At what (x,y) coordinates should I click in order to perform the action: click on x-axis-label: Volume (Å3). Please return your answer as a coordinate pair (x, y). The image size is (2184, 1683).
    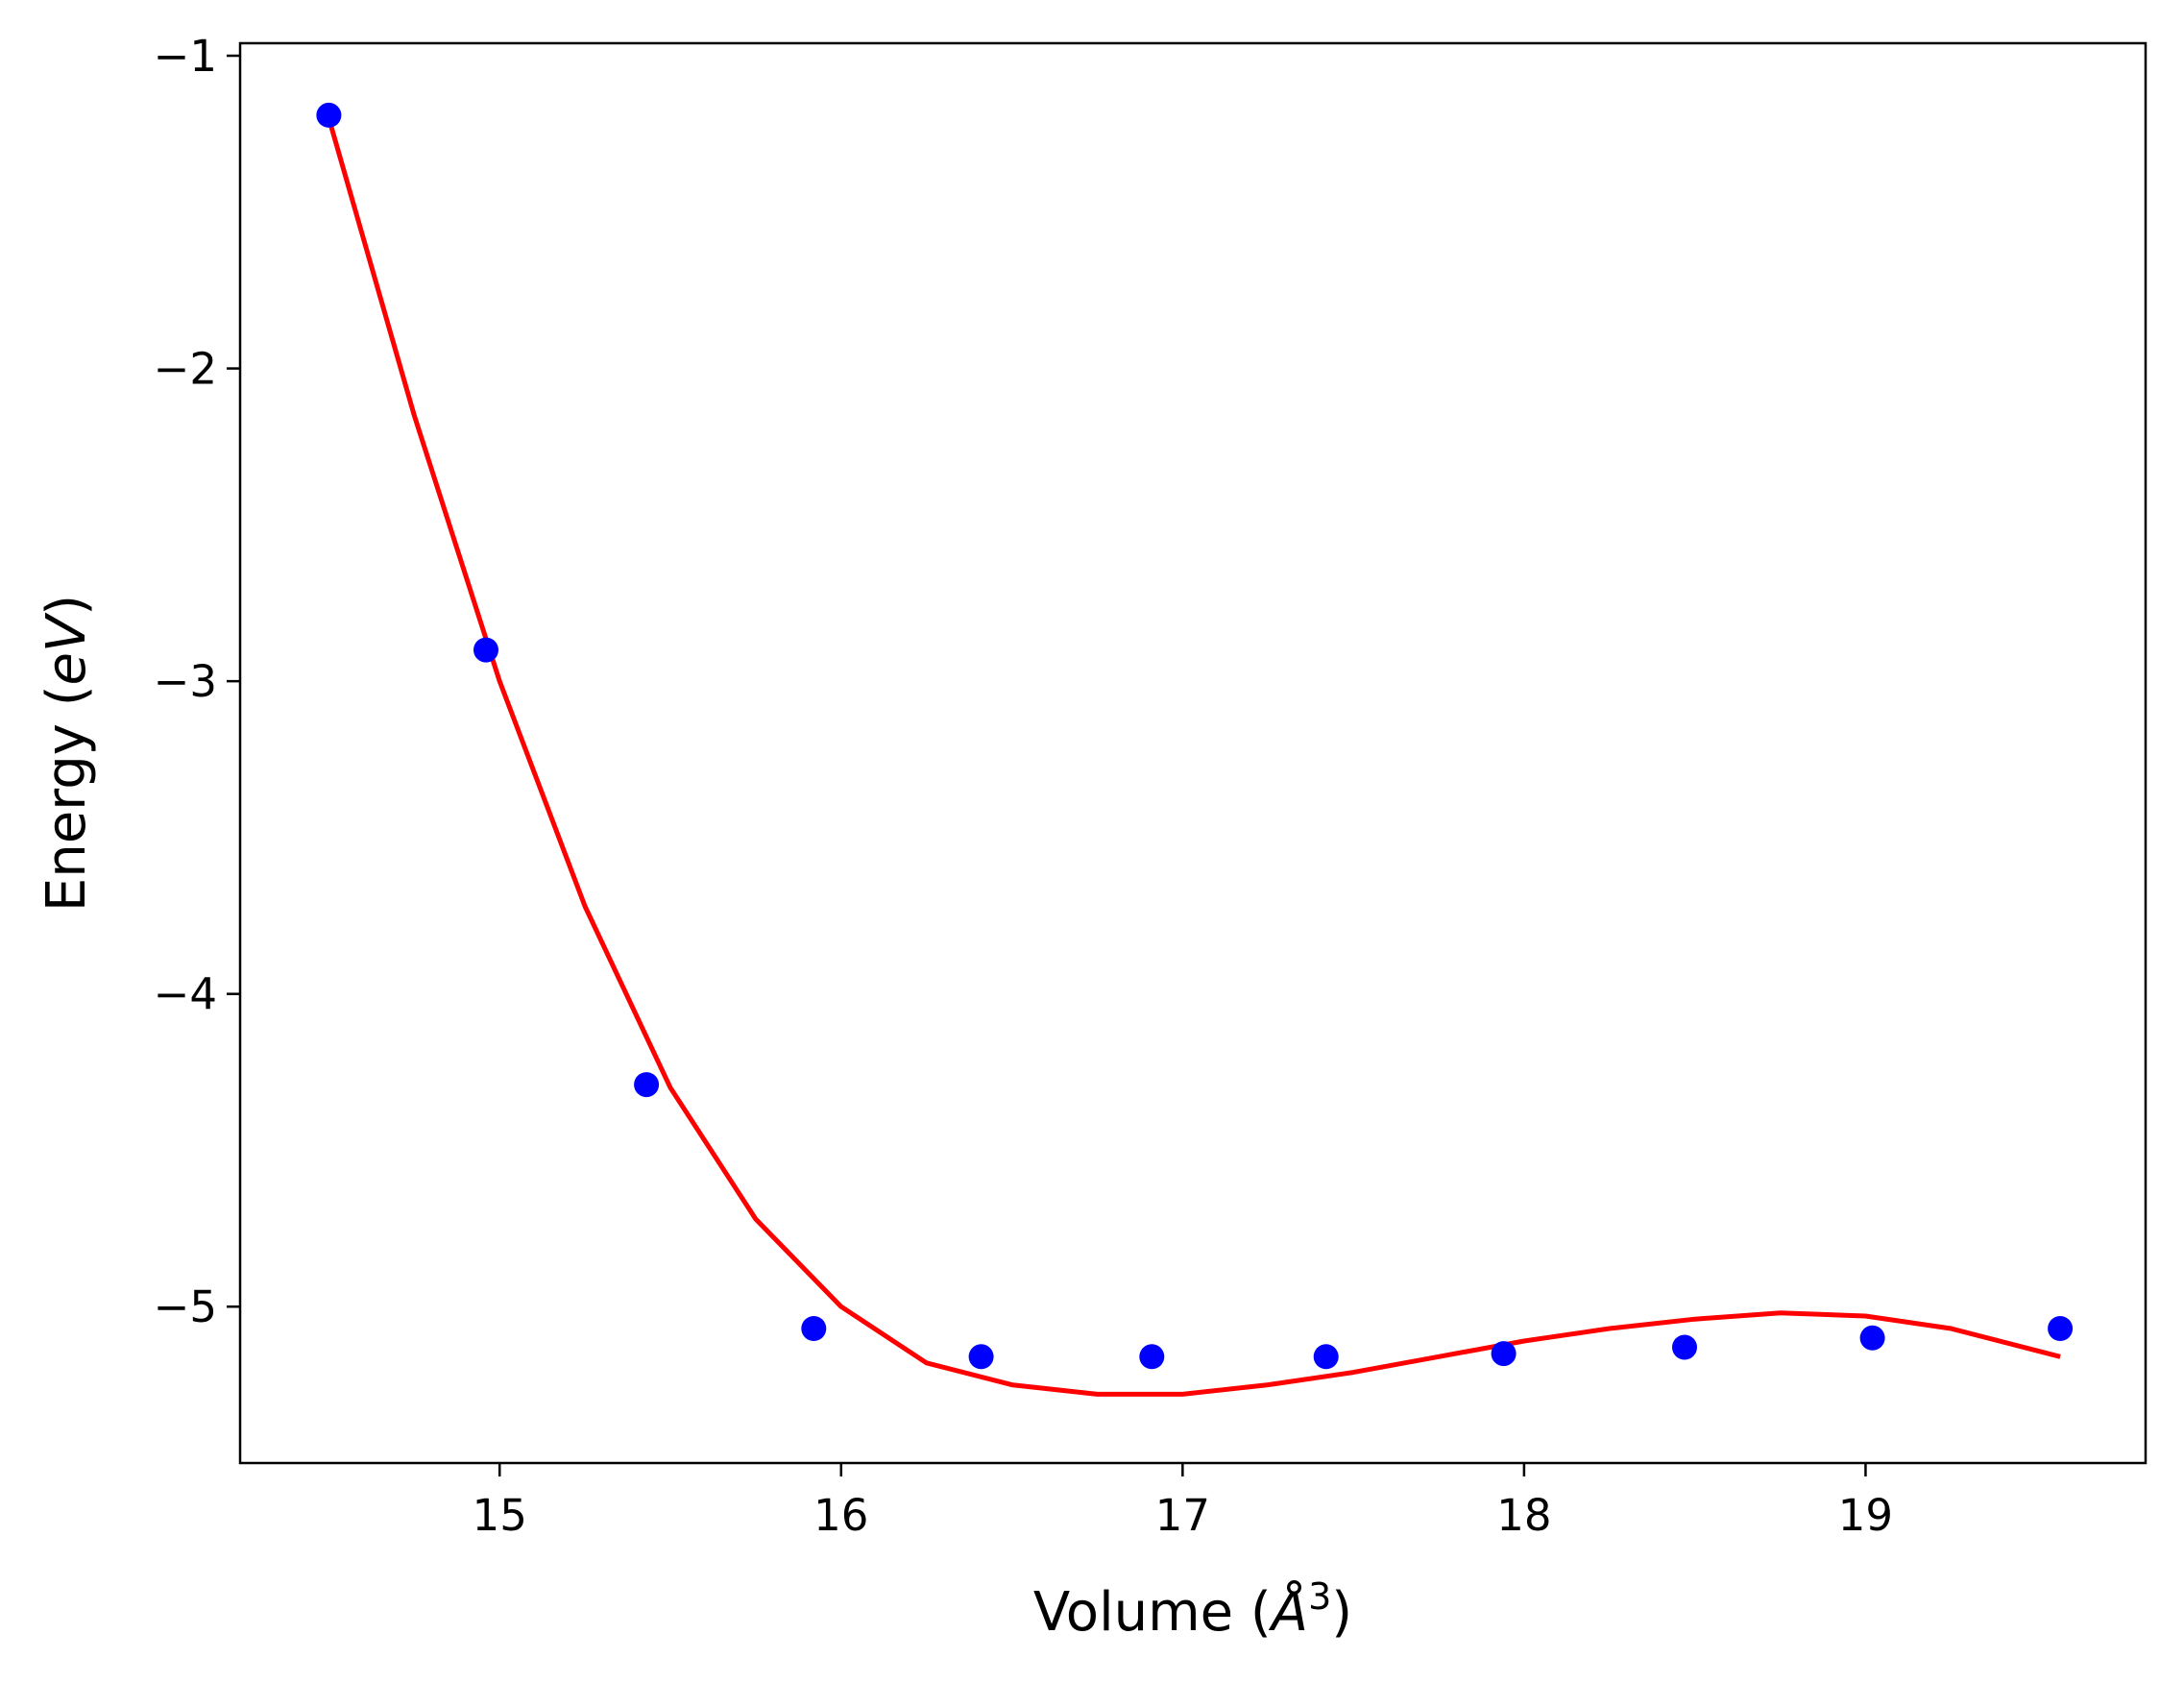
    Looking at the image, I should click on (1192, 1609).